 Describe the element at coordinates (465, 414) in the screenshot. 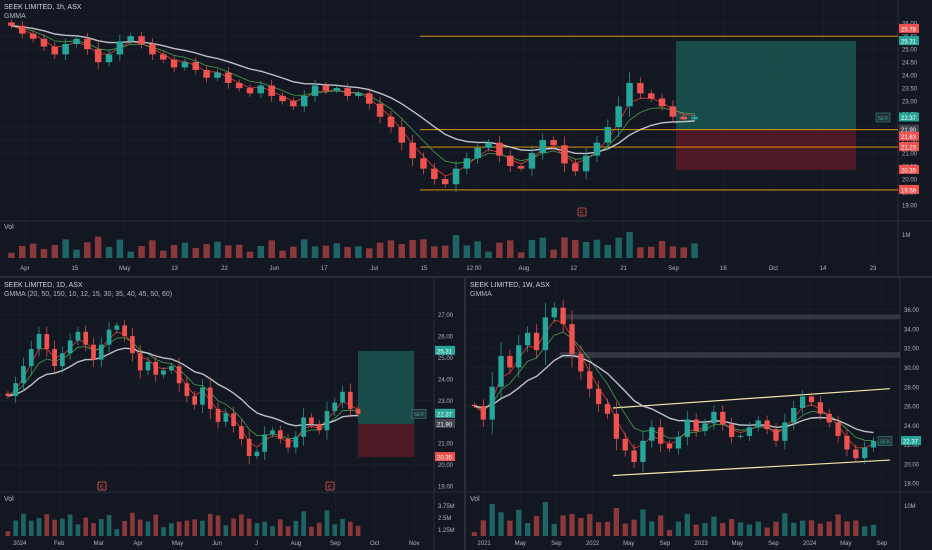

I see `pane-divider-vertical` at that location.